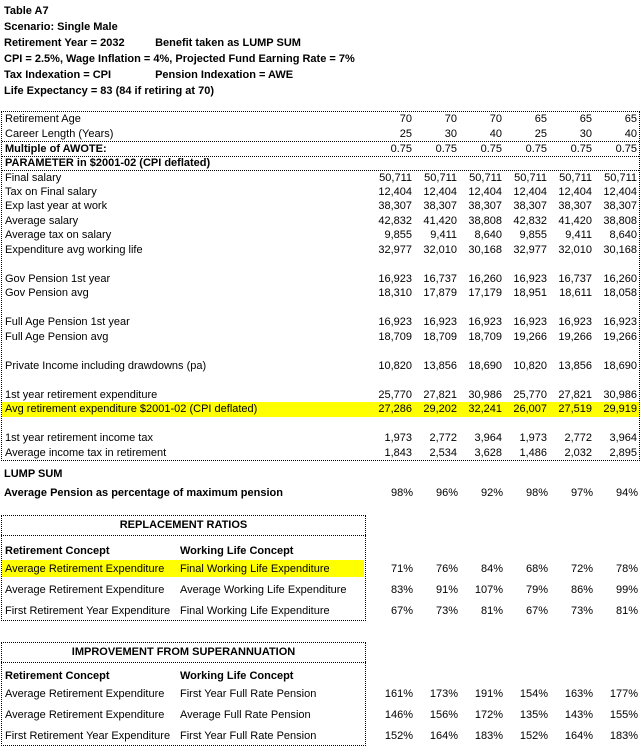 This screenshot has width=641, height=752. Describe the element at coordinates (320, 119) in the screenshot. I see `table-row: Retirement Age 70 70 70 65 65 65` at that location.